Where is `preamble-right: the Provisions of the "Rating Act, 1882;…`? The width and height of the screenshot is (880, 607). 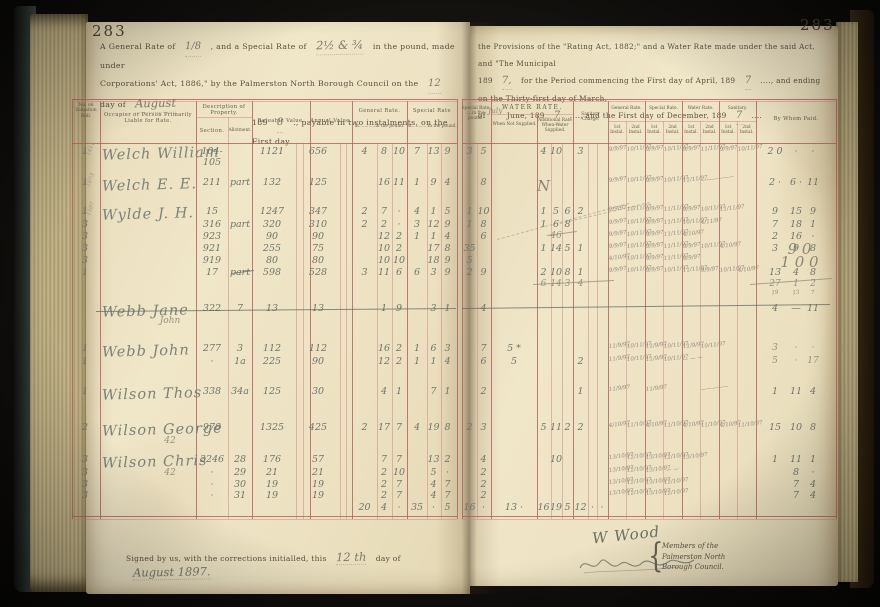 preamble-right: the Provisions of the "Rating Act, 1882;… is located at coordinates (652, 82).